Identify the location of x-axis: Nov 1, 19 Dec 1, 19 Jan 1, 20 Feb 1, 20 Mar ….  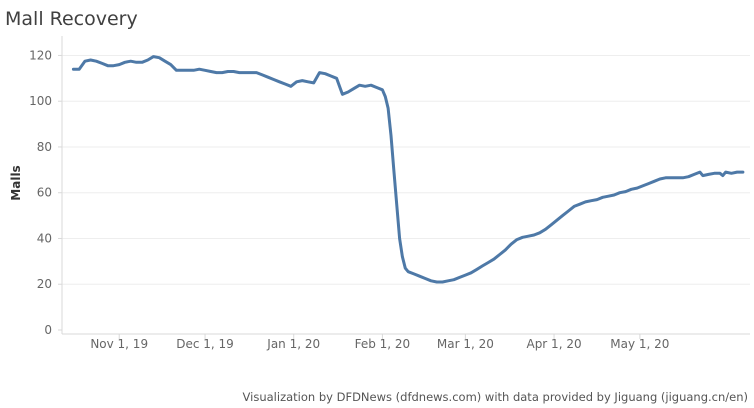
(406, 342).